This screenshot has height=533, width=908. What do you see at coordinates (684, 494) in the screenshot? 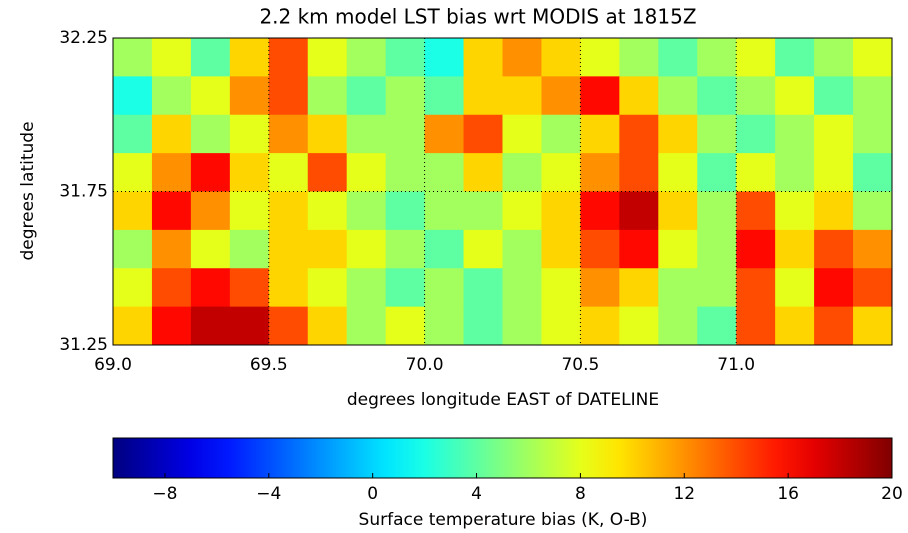
I see `colorbar-tick-label: 12` at bounding box center [684, 494].